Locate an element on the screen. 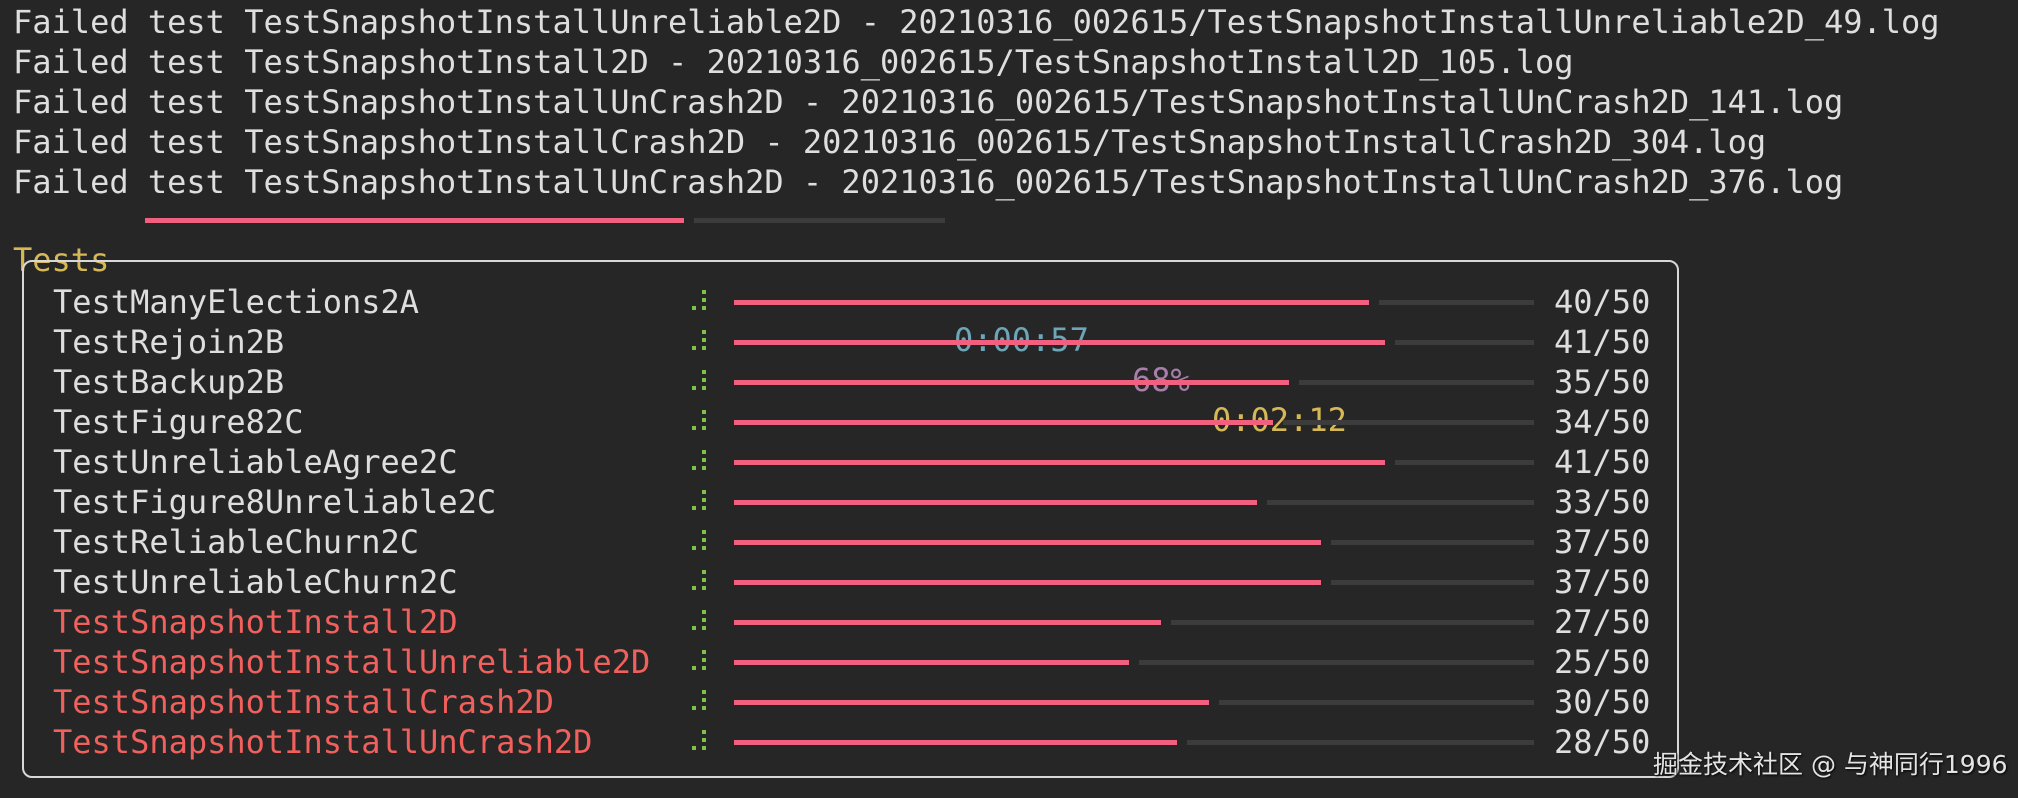 Image resolution: width=2018 pixels, height=798 pixels. test-name: TestSnapshotInstallCrash2D is located at coordinates (303, 702).